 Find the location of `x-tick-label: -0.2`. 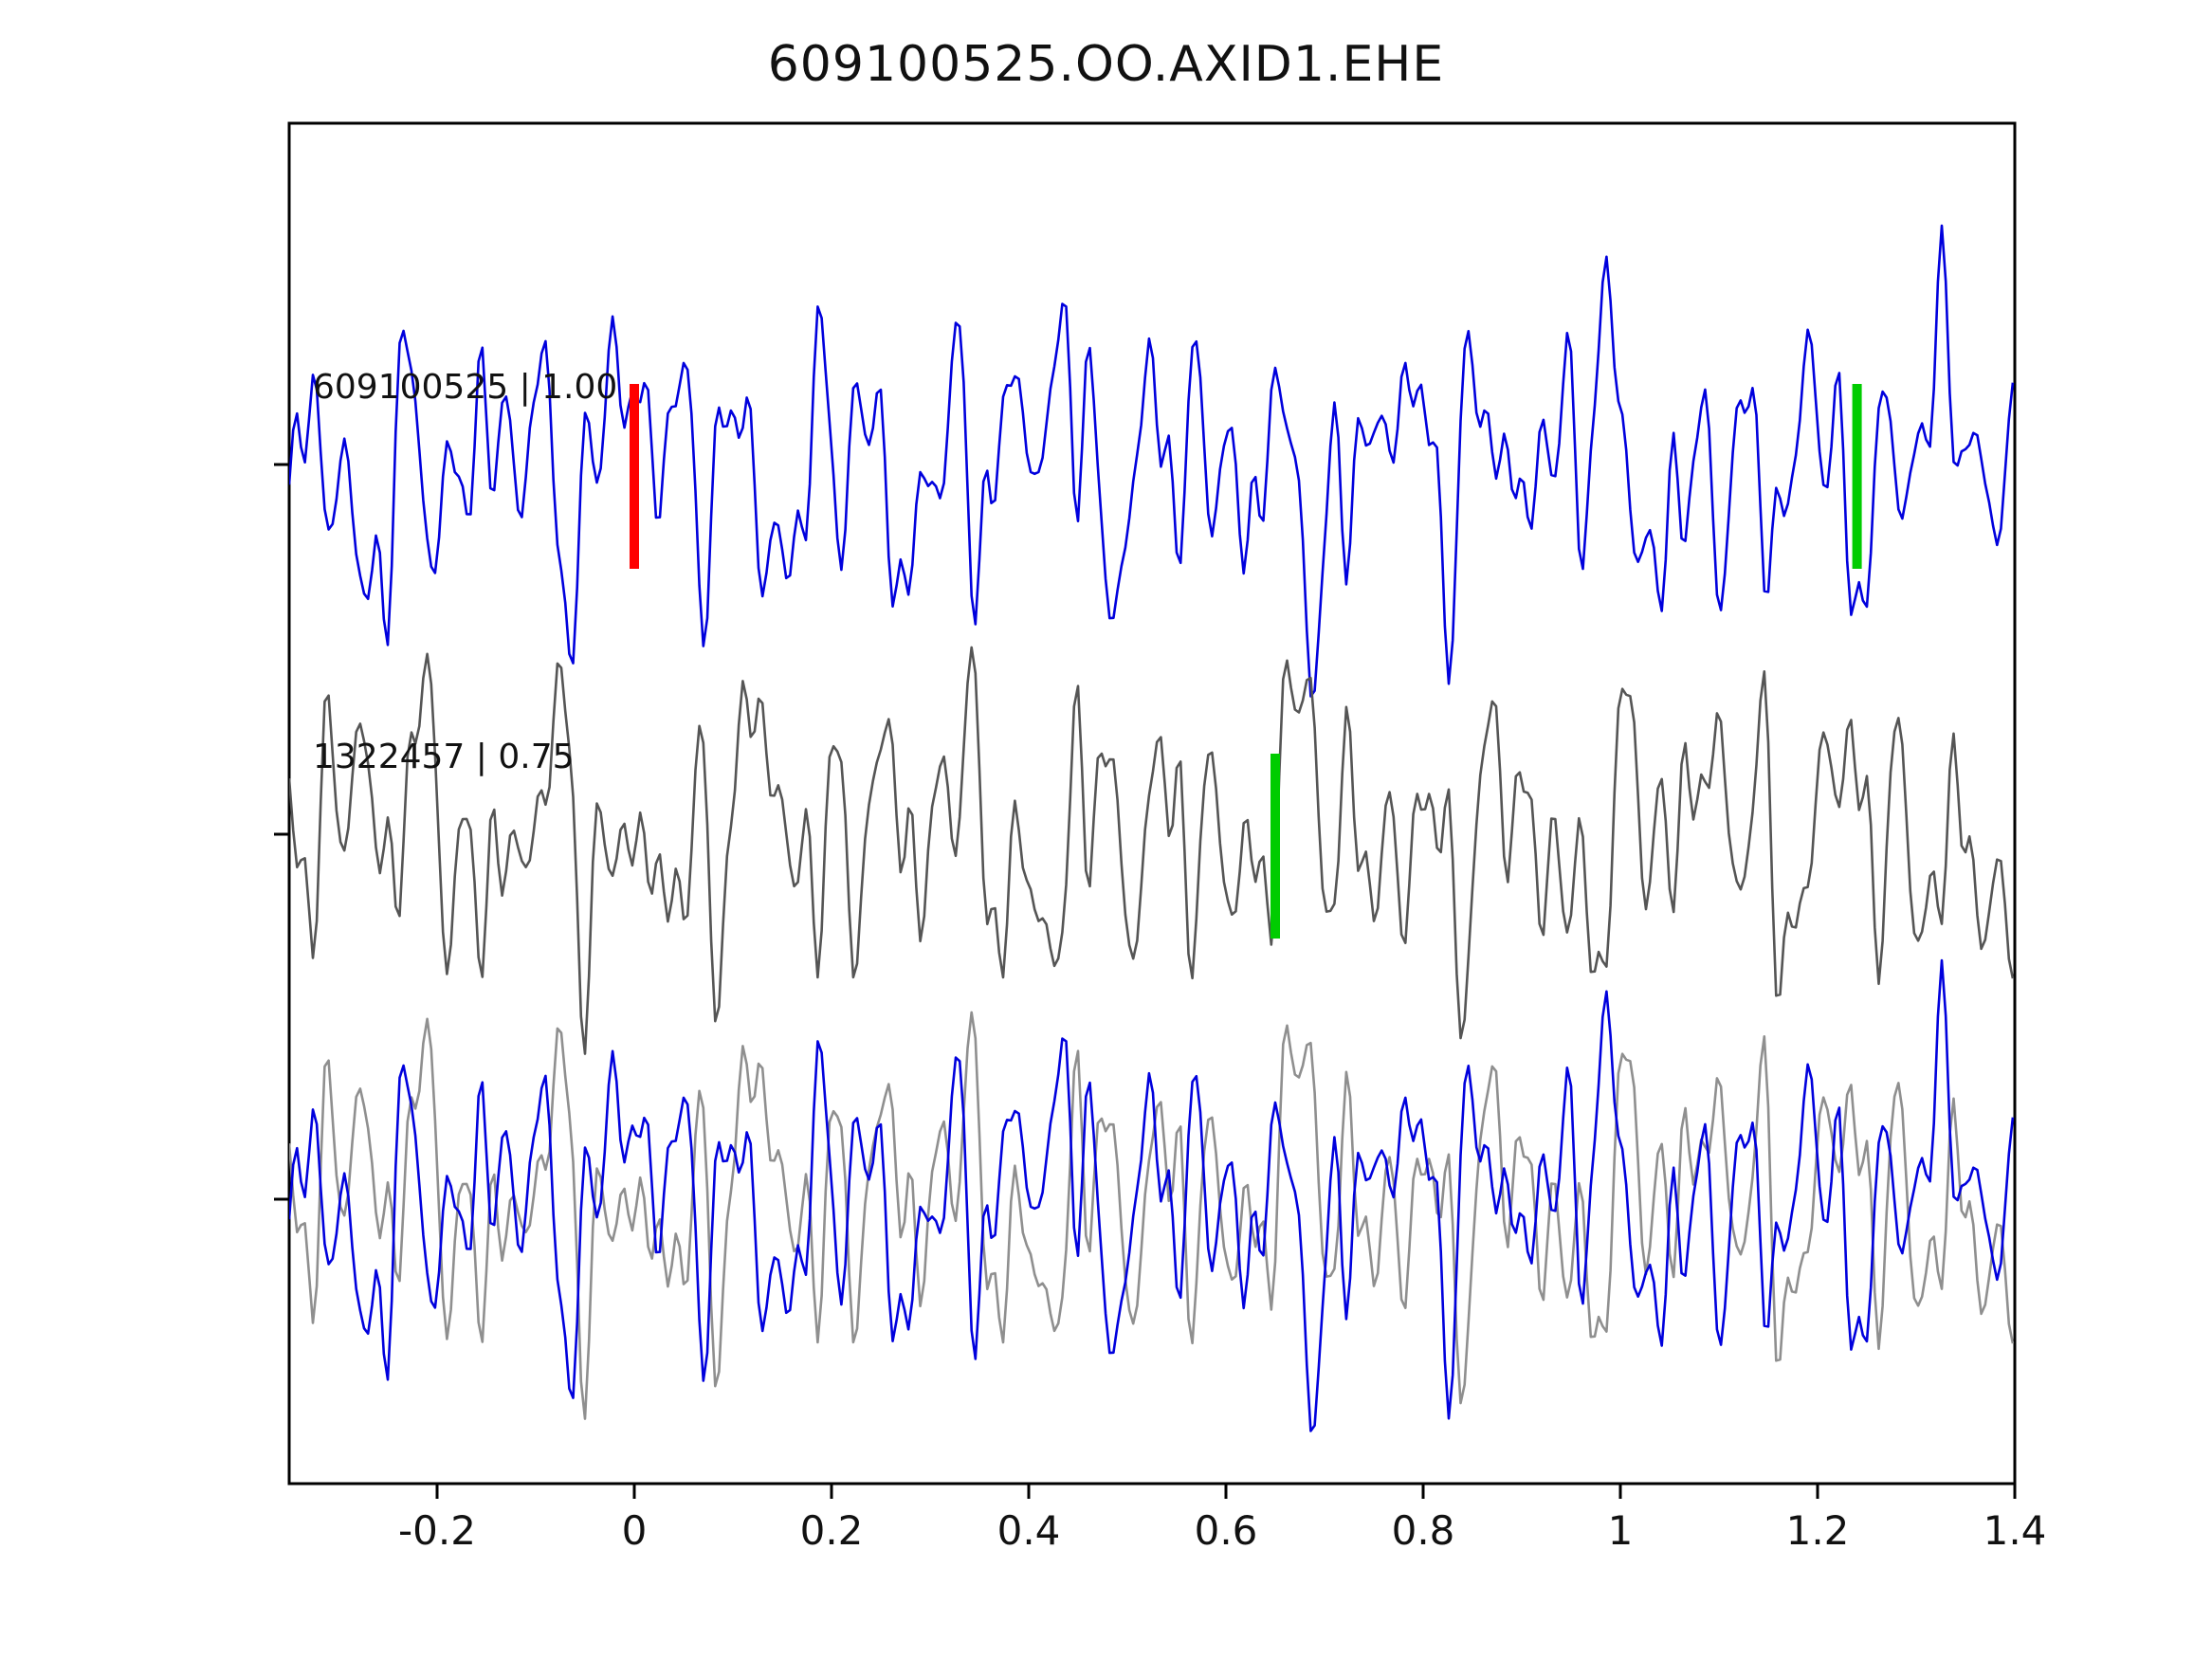

x-tick-label: -0.2 is located at coordinates (437, 1530).